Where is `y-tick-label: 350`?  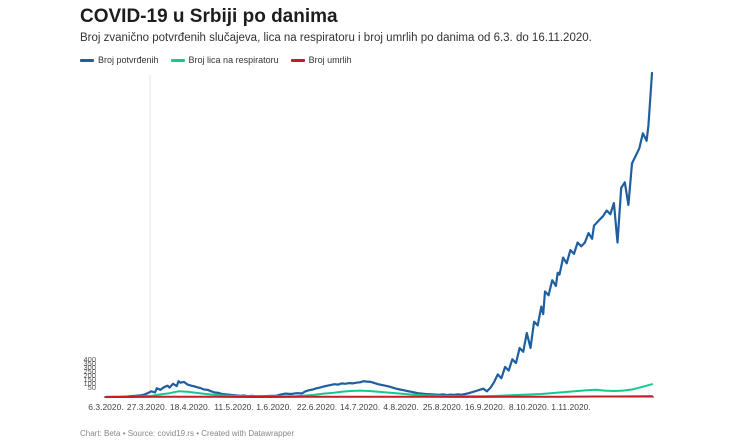 y-tick-label: 350 is located at coordinates (89, 363).